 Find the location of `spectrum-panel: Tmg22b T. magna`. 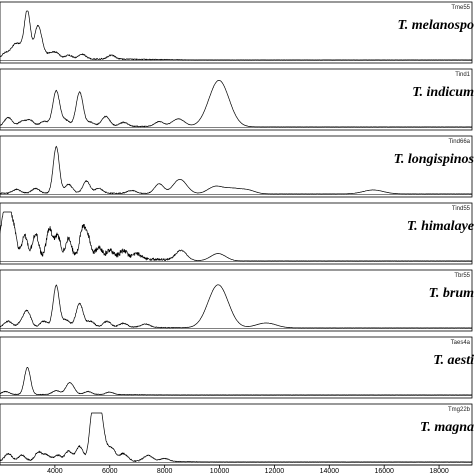

spectrum-panel: Tmg22b T. magna is located at coordinates (237, 434).